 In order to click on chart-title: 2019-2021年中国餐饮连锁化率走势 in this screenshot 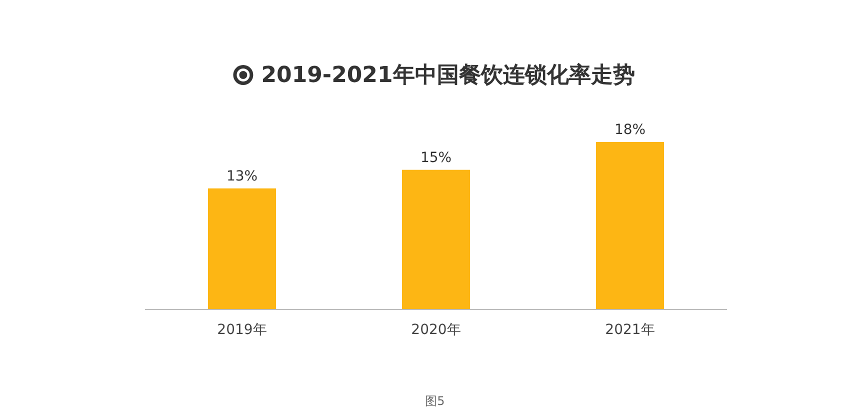, I will do `click(448, 75)`.